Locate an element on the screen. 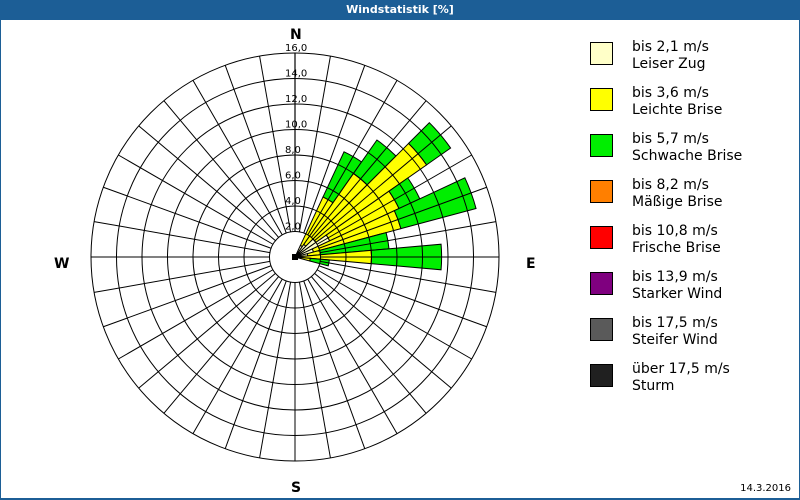 The width and height of the screenshot is (800, 500). legend-name: Schwache Brise is located at coordinates (687, 156).